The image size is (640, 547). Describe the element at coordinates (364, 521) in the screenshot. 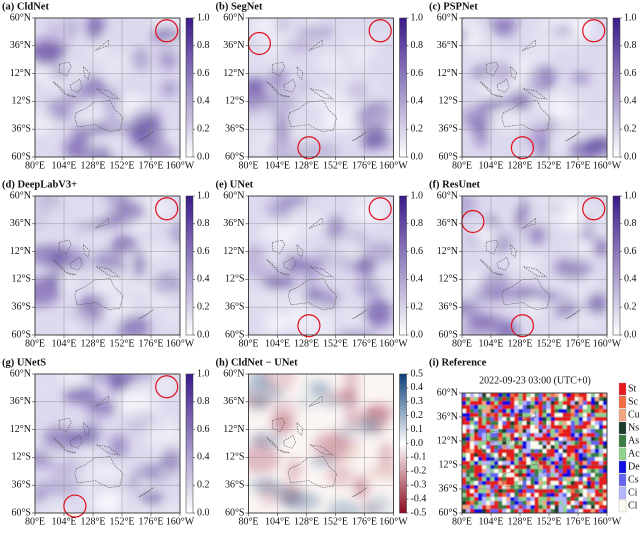

I see `x-tick-label: 176°E` at that location.